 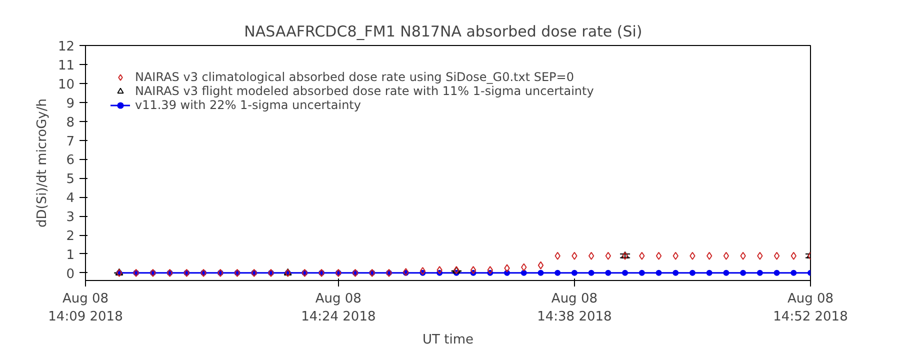 What do you see at coordinates (66, 47) in the screenshot?
I see `y-tick-label: 12` at bounding box center [66, 47].